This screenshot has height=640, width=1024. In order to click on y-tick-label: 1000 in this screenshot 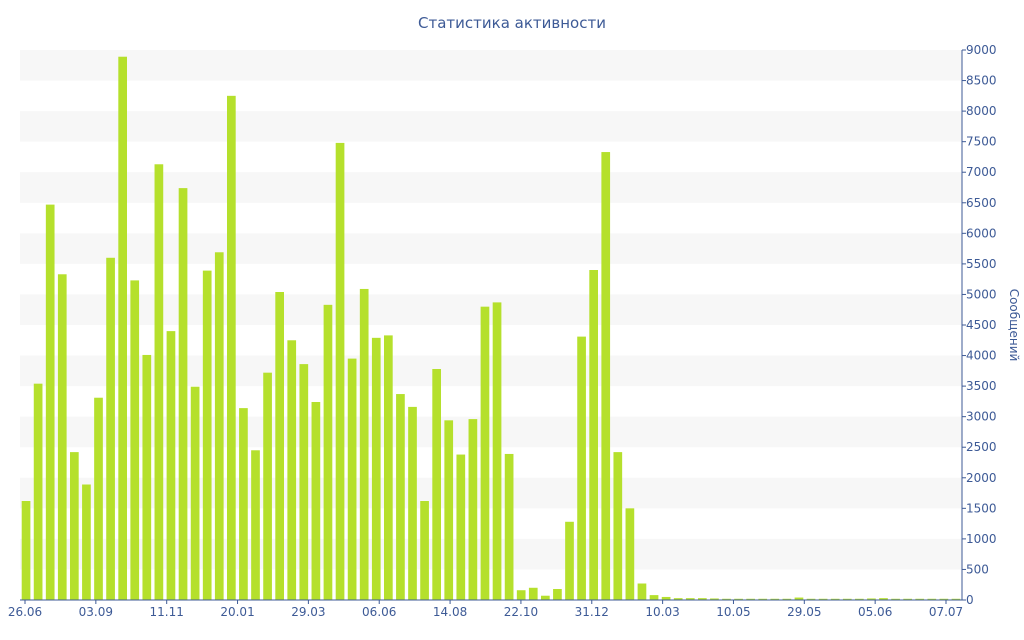, I will do `click(981, 539)`.